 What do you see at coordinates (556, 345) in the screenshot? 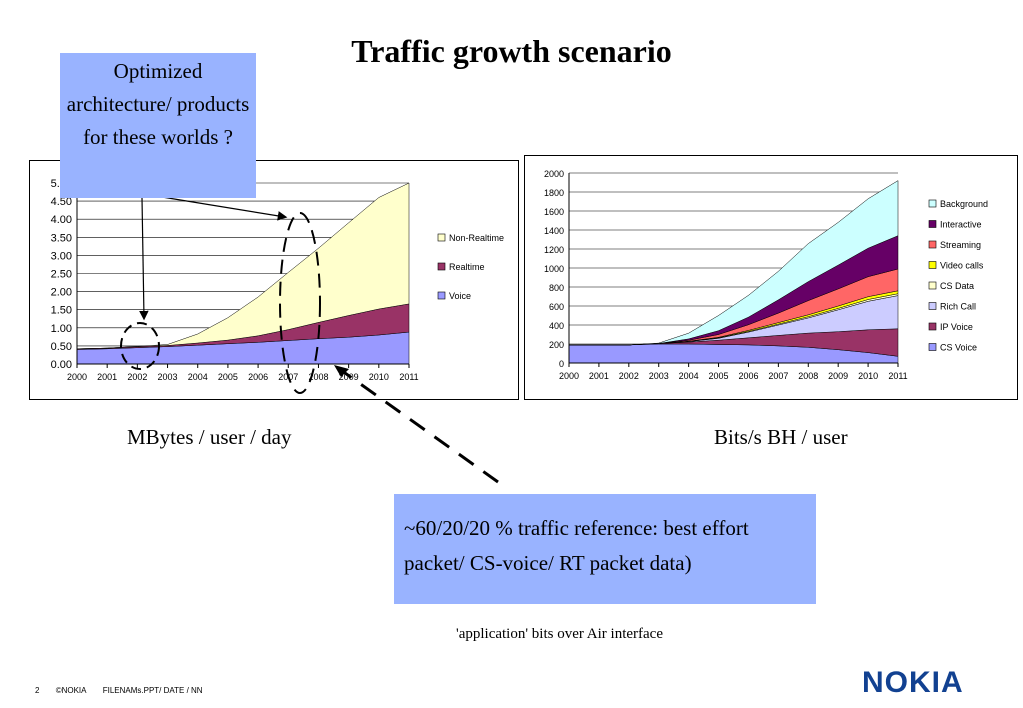
I see `y-tick-label: 200` at bounding box center [556, 345].